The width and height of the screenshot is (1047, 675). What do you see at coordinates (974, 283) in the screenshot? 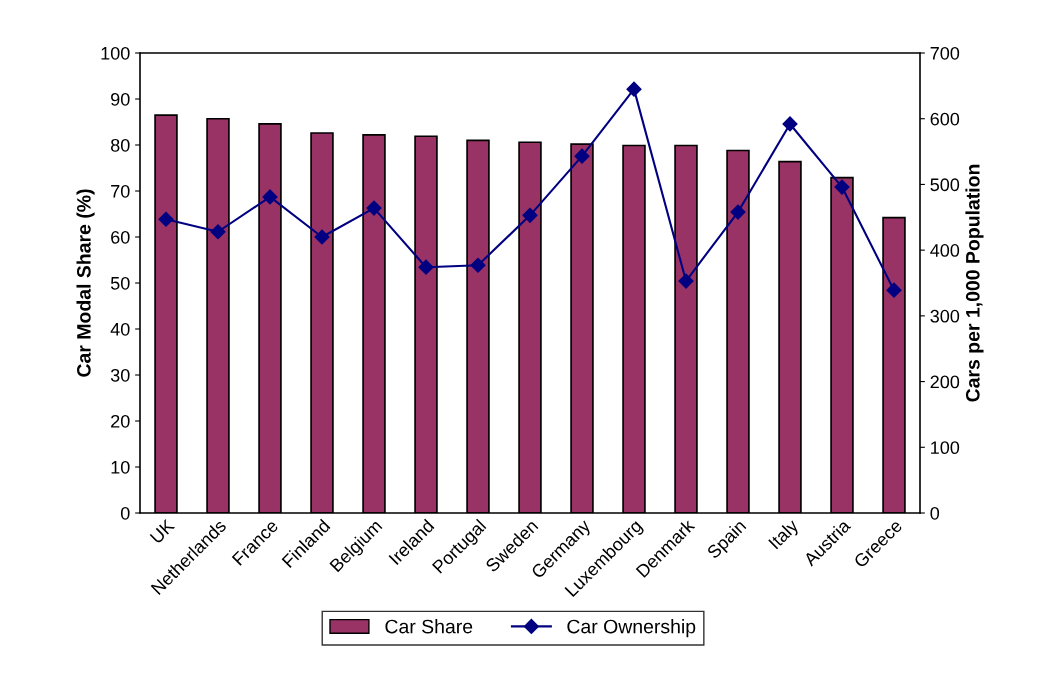
I see `y2-axis-title: Cars per 1,000 Population` at bounding box center [974, 283].